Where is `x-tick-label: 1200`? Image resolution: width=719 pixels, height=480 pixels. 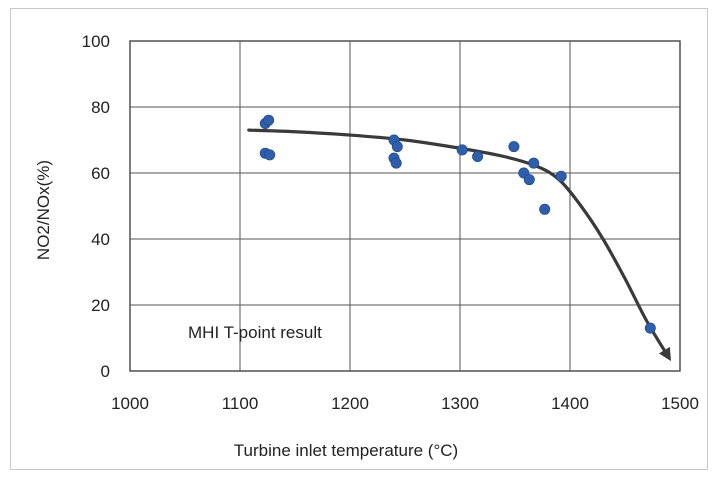 x-tick-label: 1200 is located at coordinates (350, 403).